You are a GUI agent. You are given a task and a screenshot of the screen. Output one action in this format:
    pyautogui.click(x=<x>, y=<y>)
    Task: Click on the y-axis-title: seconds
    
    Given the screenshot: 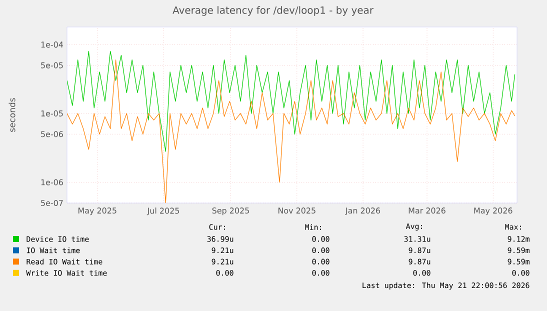 What is the action you would take?
    pyautogui.click(x=12, y=115)
    